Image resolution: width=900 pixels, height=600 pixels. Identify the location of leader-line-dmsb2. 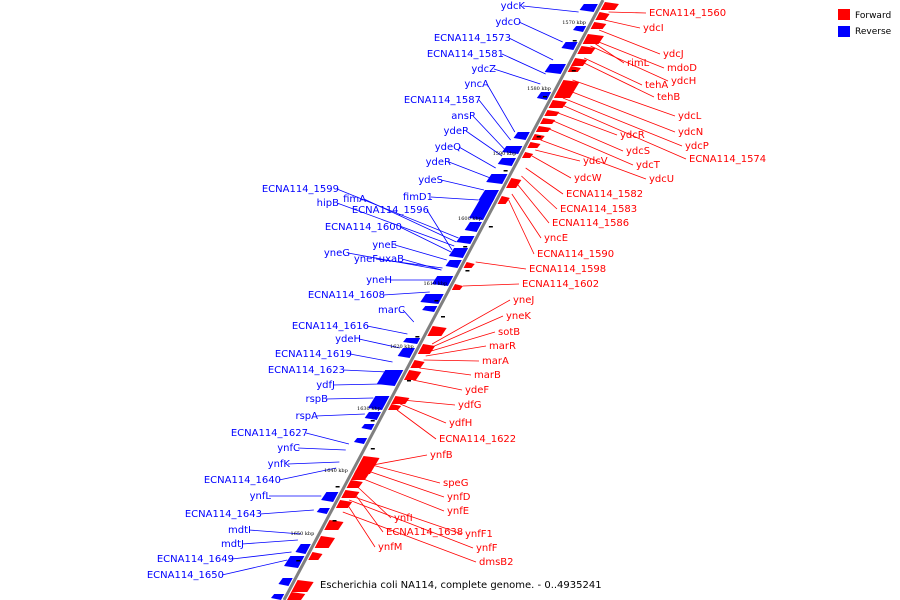
(409, 537).